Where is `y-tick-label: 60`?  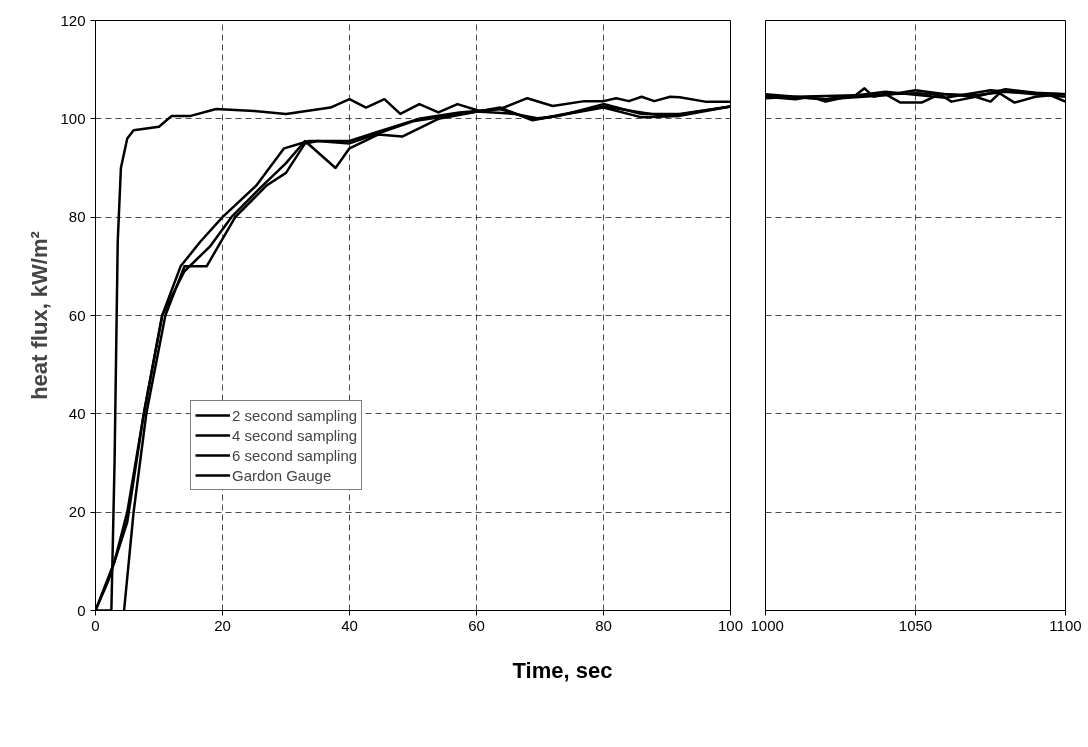 y-tick-label: 60 is located at coordinates (77, 315).